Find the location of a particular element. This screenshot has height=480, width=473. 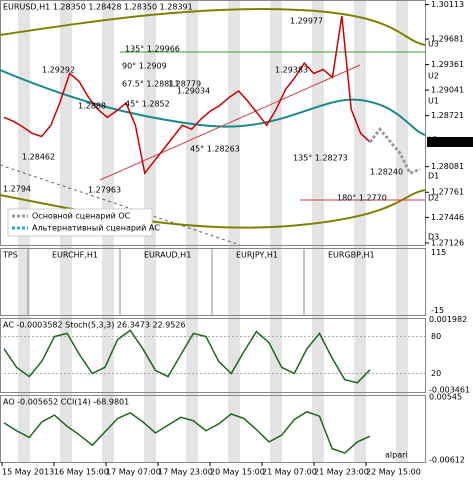

annotation: 1.28240 is located at coordinates (386, 172).